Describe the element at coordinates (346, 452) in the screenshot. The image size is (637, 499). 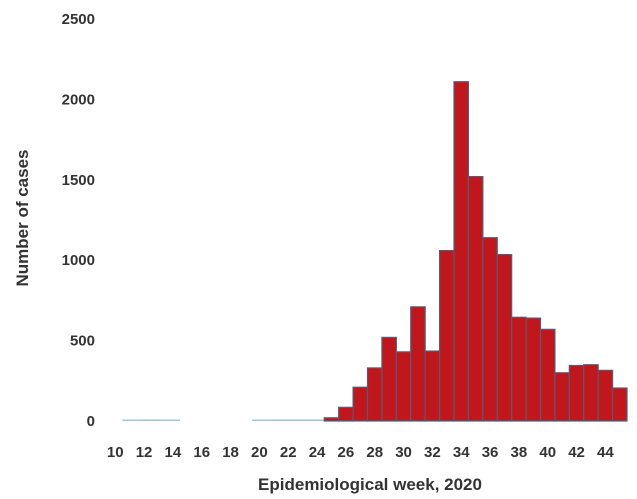
I see `x-tick-label: 26` at that location.